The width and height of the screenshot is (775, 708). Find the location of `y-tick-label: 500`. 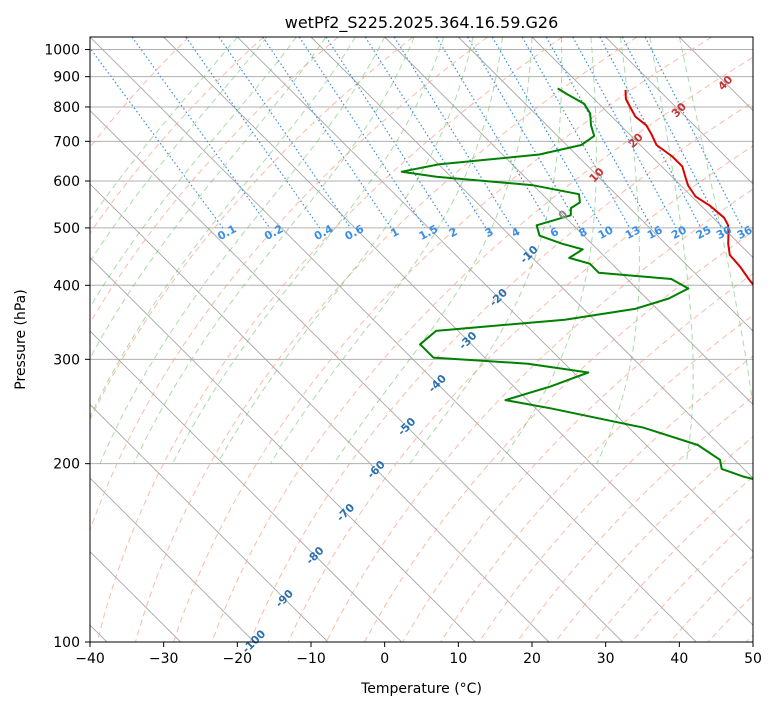

y-tick-label: 500 is located at coordinates (66, 229).